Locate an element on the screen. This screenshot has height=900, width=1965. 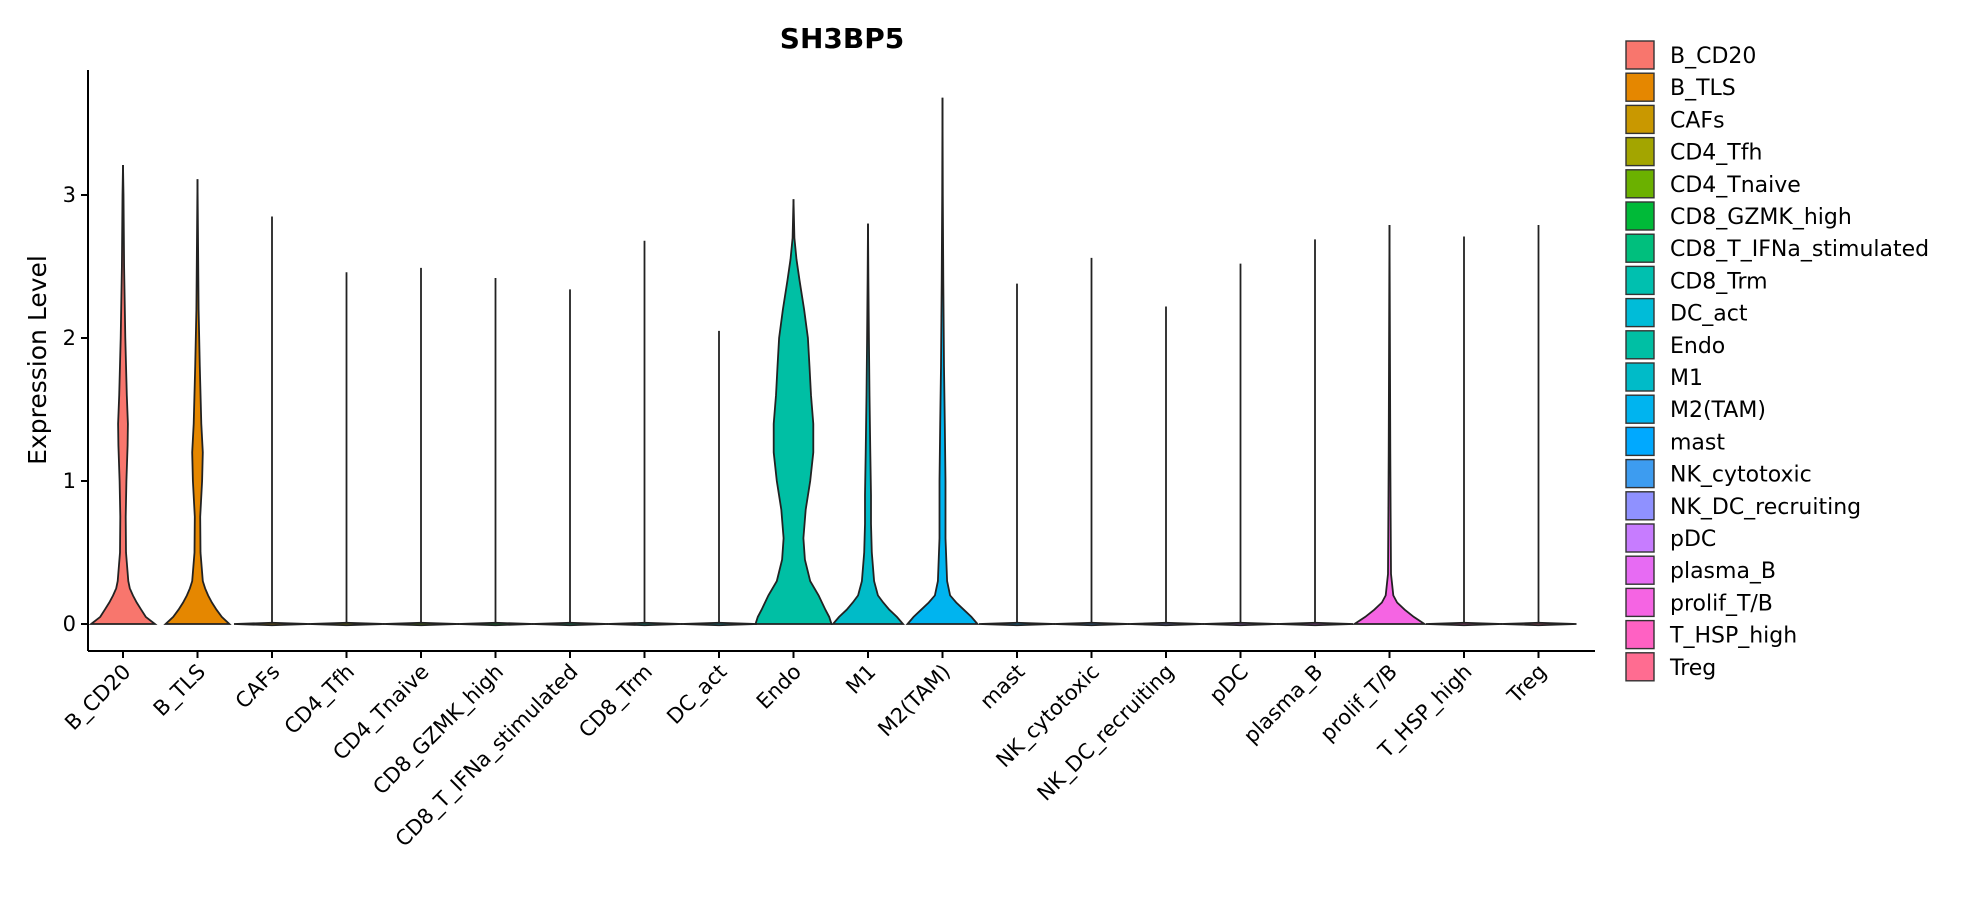
violin-cd8-trm is located at coordinates (644, 624).